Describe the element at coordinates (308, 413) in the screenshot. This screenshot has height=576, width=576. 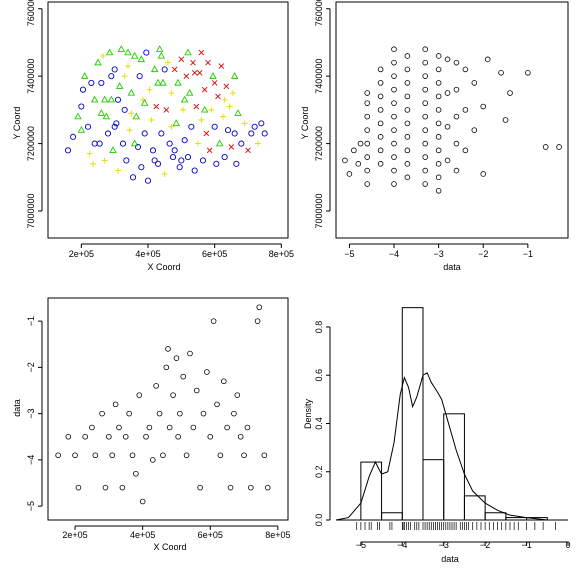
I see `ylabel-4: Density` at that location.